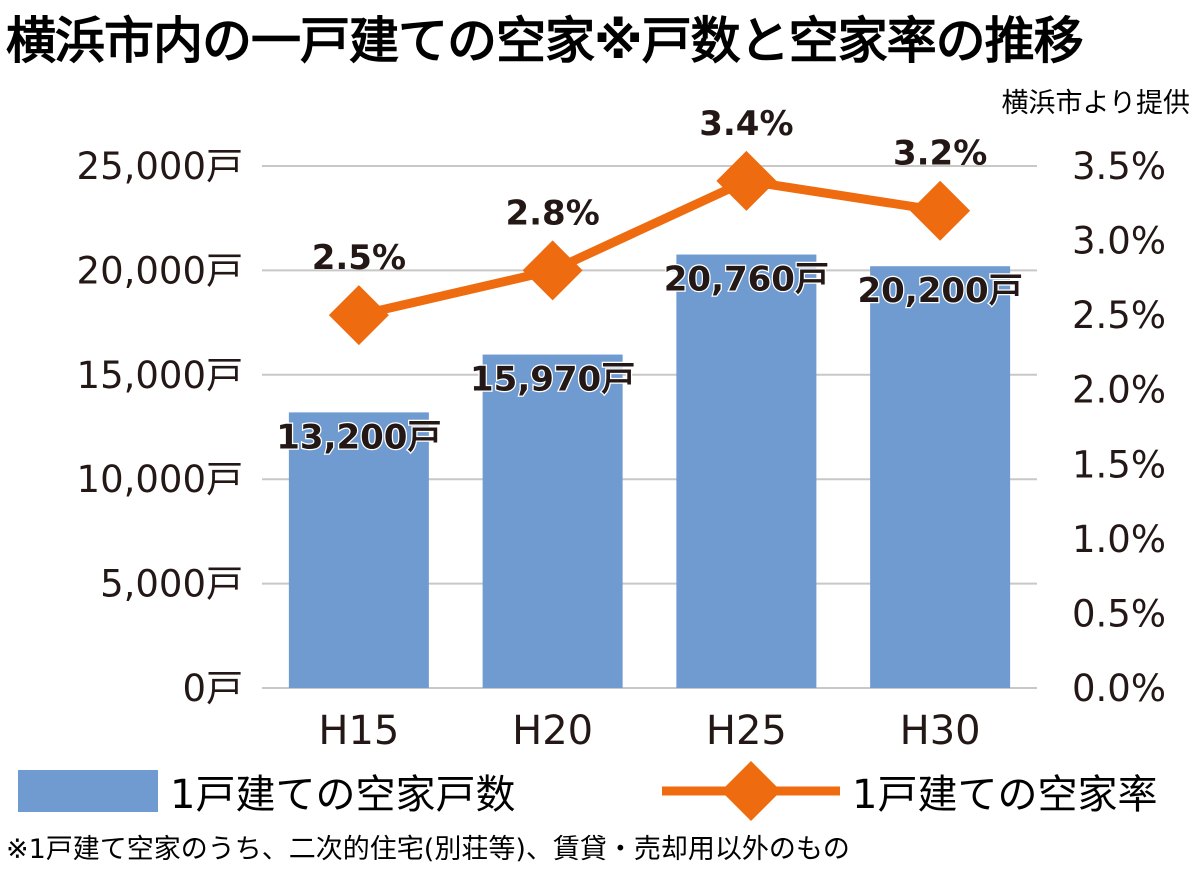 Image resolution: width=1200 pixels, height=876 pixels. Describe the element at coordinates (171, 584) in the screenshot. I see `y-left-tick-label: 5,000戸` at that location.